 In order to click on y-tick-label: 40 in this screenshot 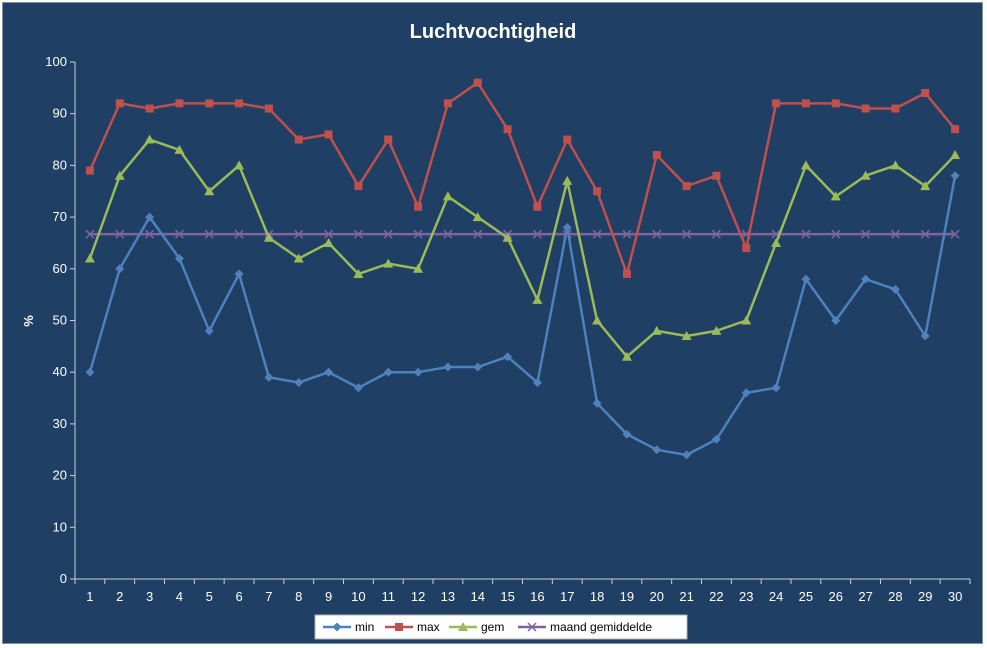, I will do `click(60, 371)`.